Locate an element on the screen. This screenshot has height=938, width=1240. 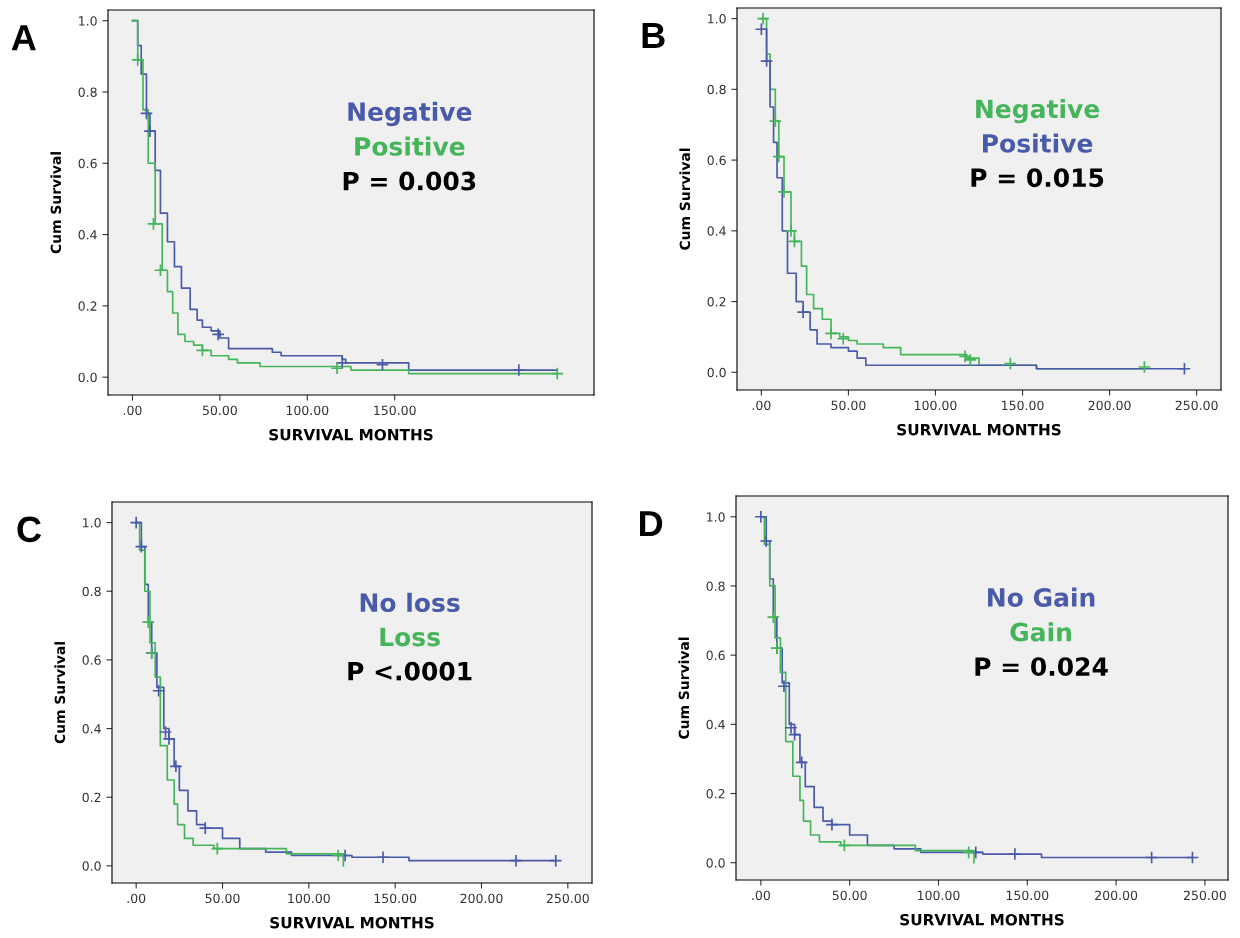
chart-title: C is located at coordinates (29, 529).